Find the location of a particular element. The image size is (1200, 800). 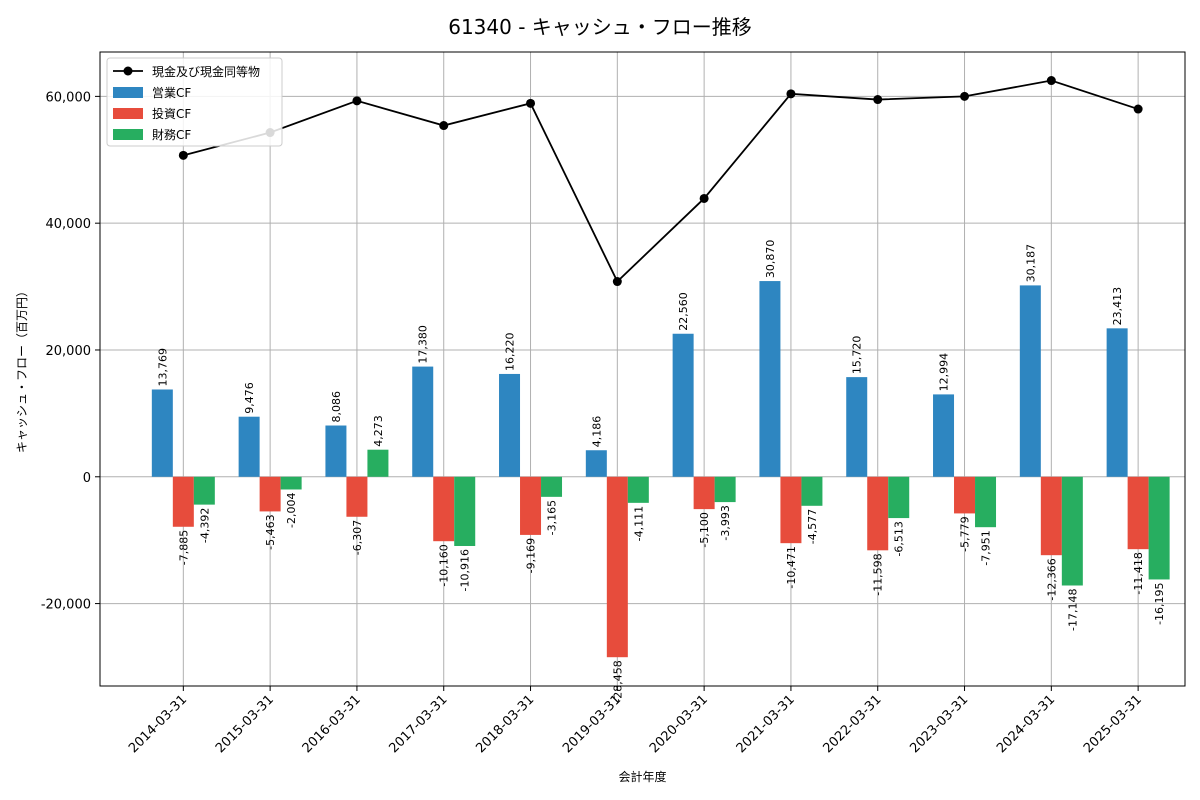

data-label-投資CF: -5,100 is located at coordinates (704, 529).